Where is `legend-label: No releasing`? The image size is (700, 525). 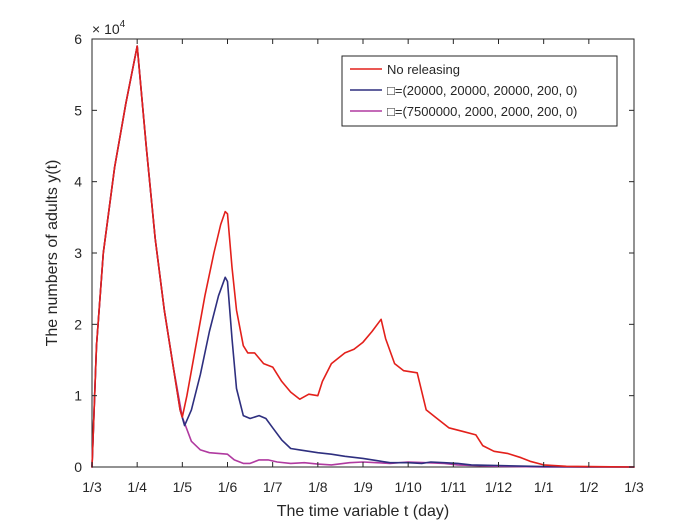 legend-label: No releasing is located at coordinates (423, 69).